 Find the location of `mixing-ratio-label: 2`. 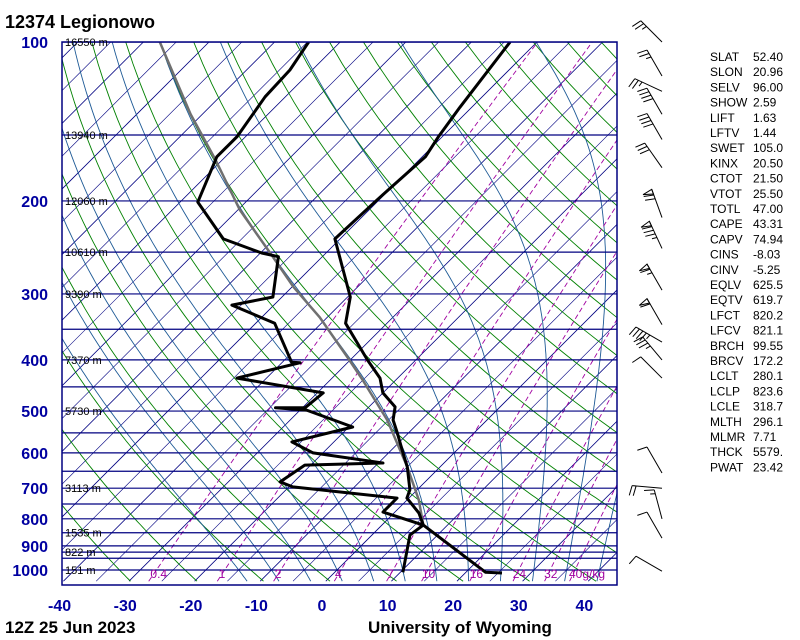

mixing-ratio-label: 2 is located at coordinates (278, 574).